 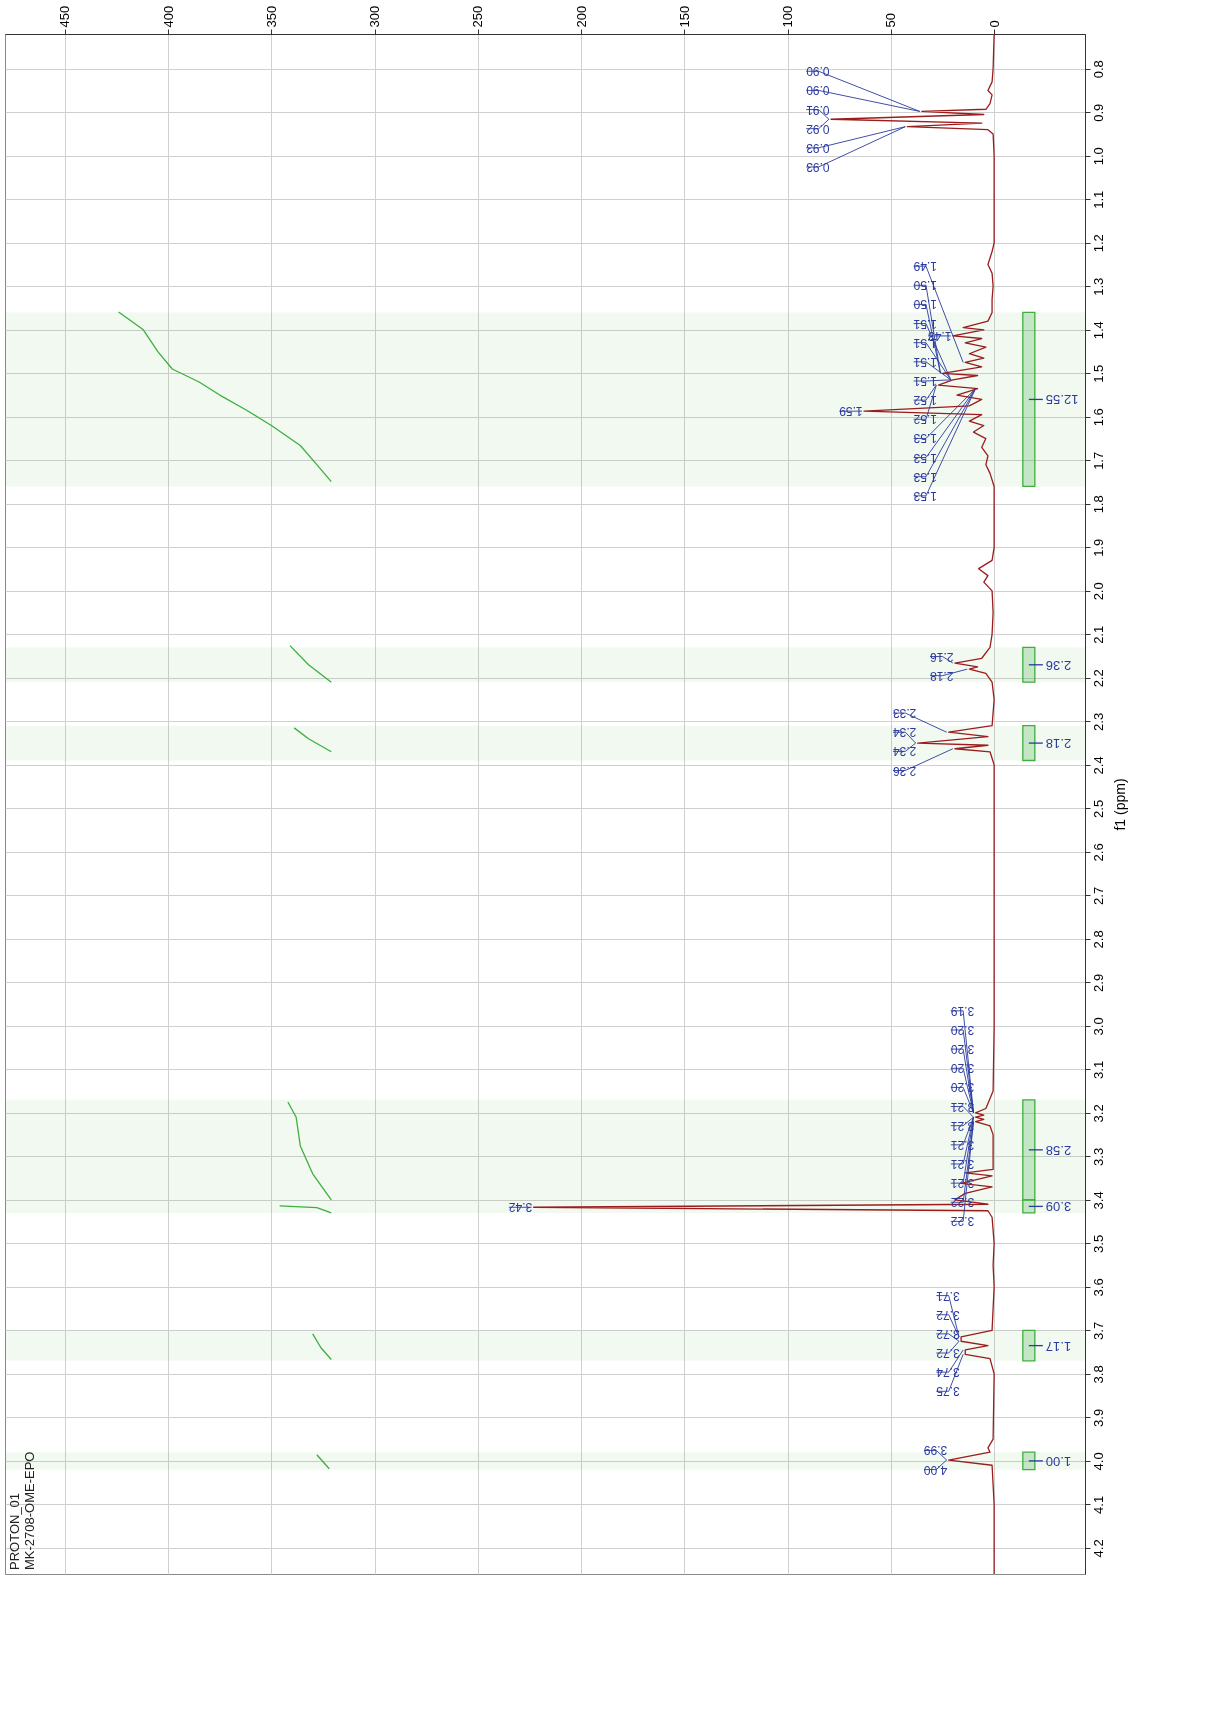 I want to click on y-tick-label: 3.5, so click(x=1098, y=1243).